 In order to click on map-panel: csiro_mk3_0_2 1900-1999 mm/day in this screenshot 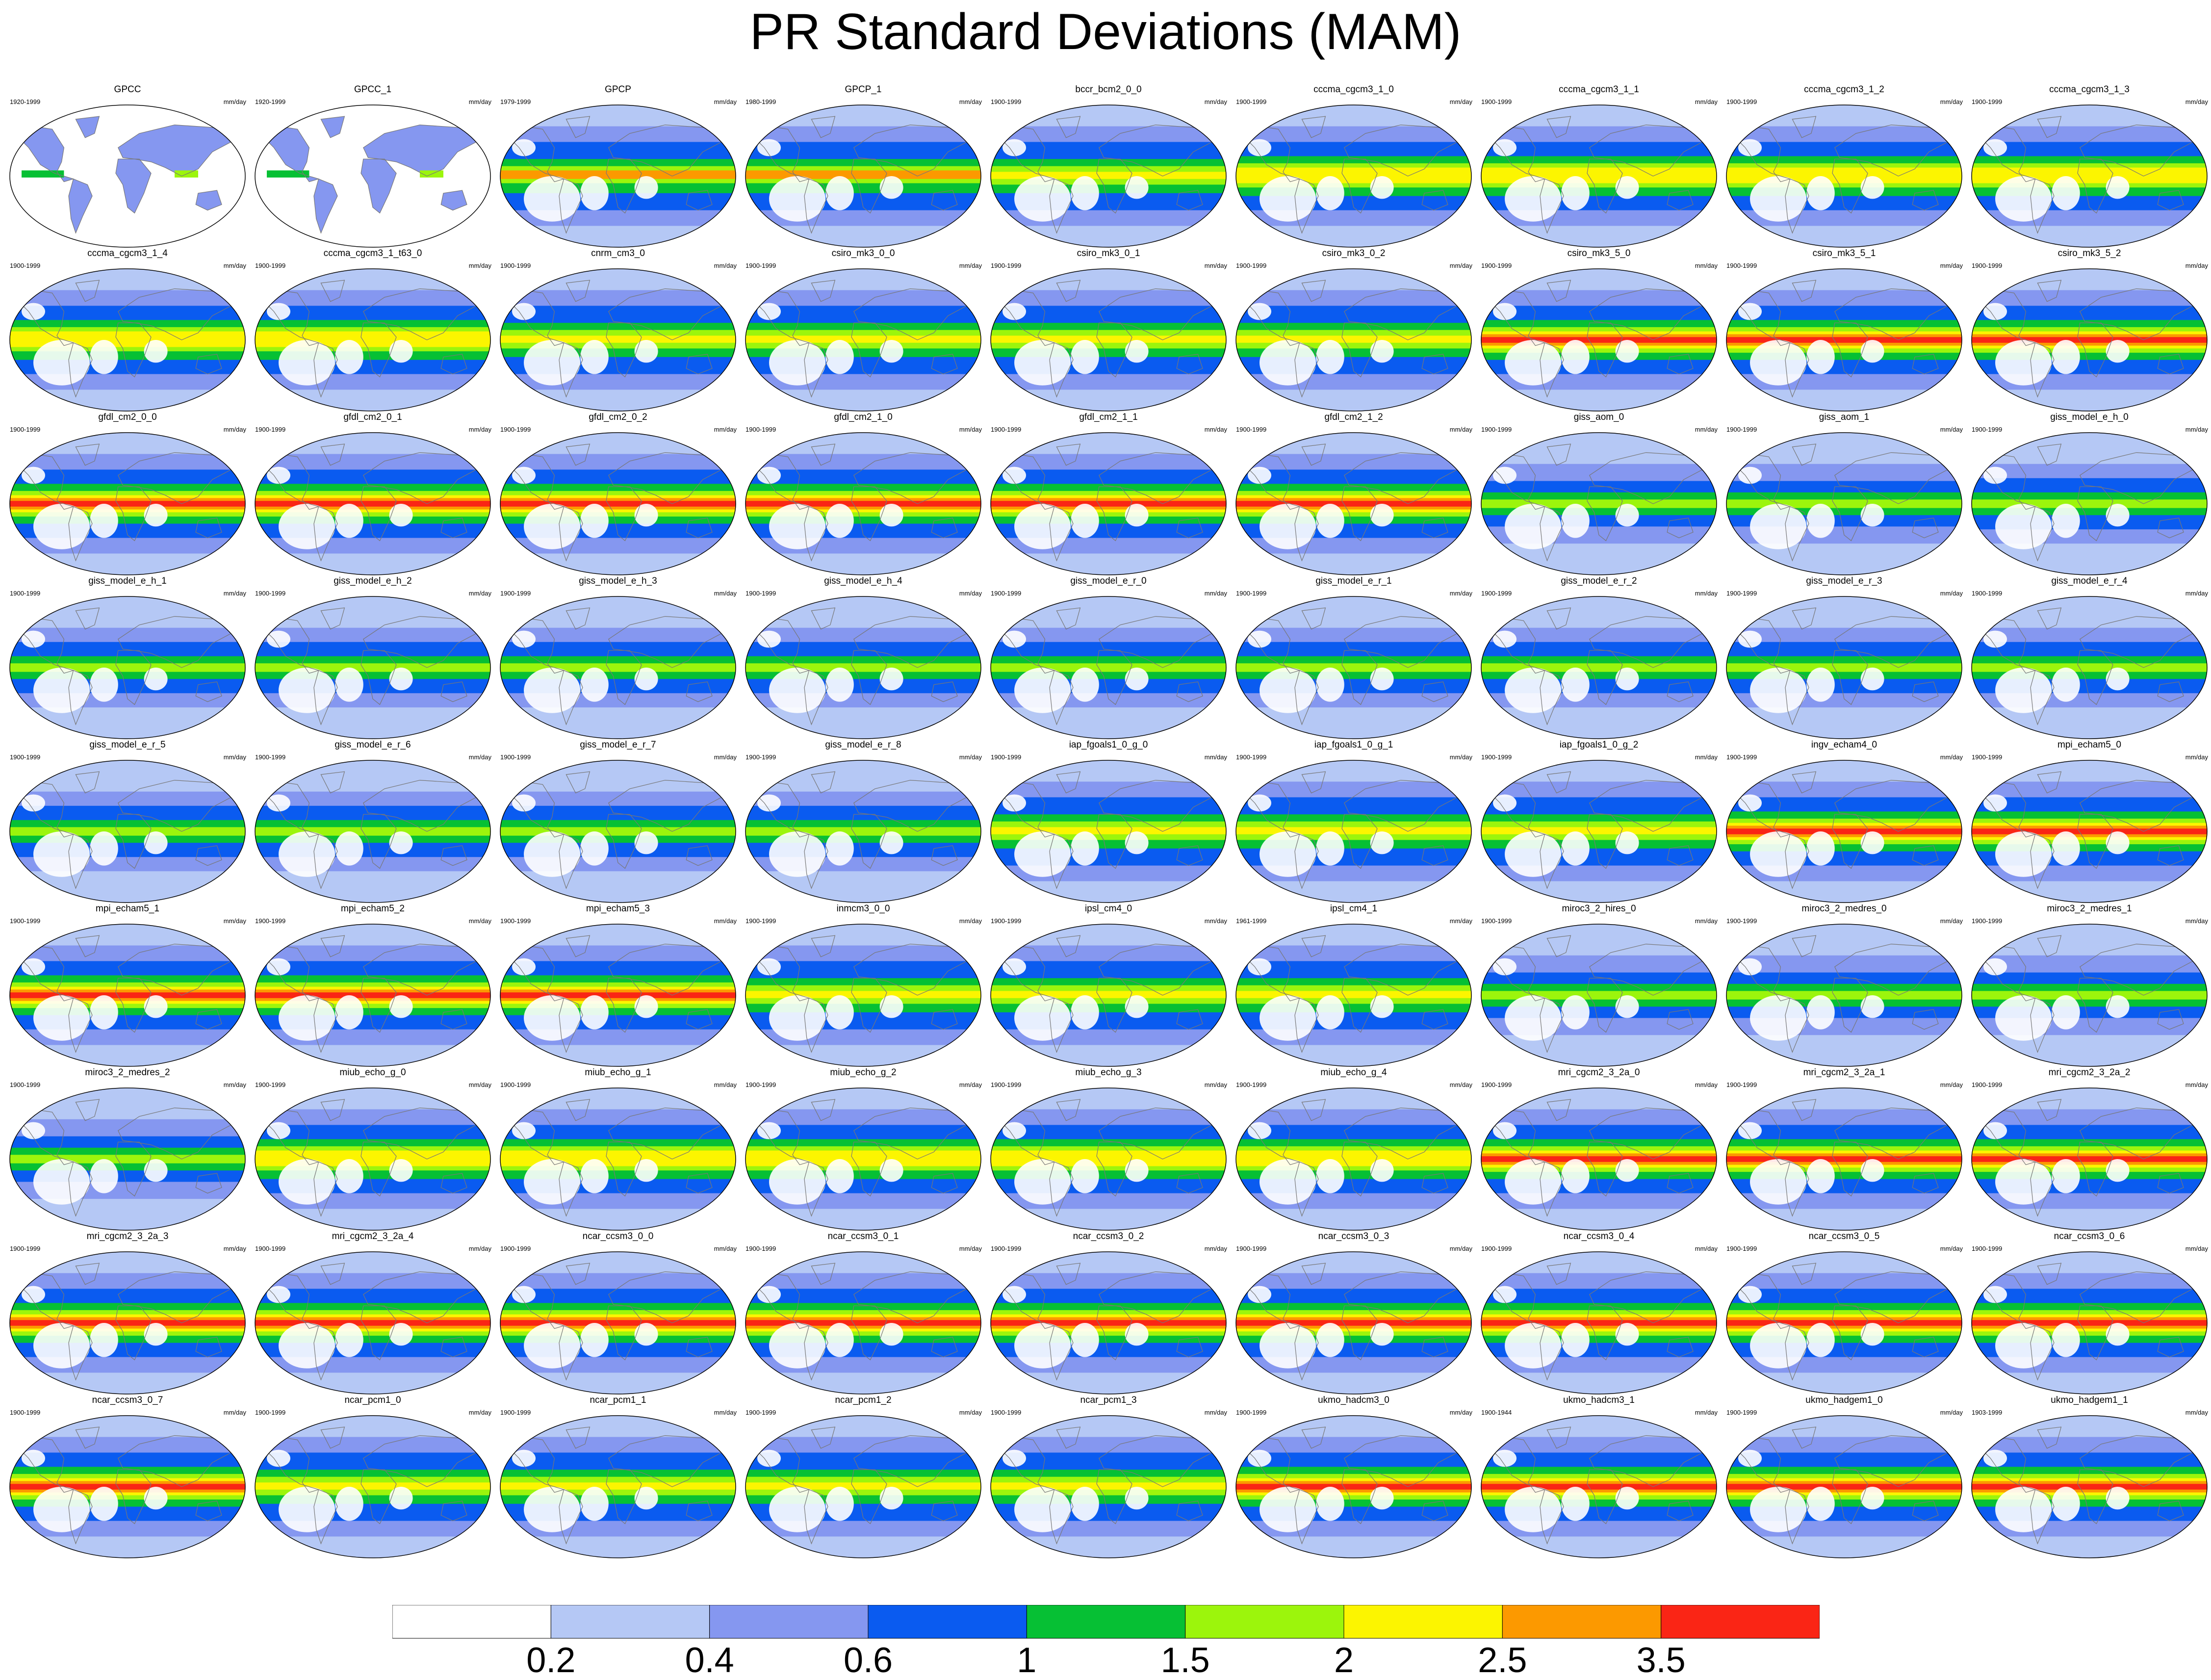, I will do `click(1354, 339)`.